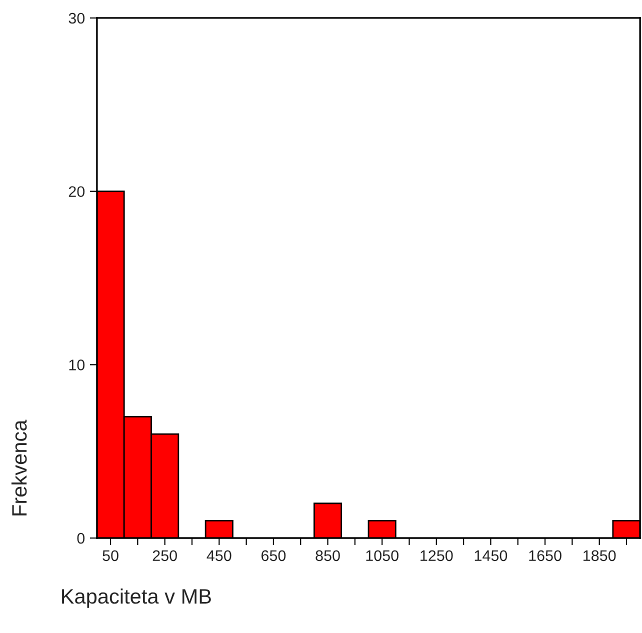 The image size is (642, 633). What do you see at coordinates (273, 556) in the screenshot?
I see `x-tick-label: 650` at bounding box center [273, 556].